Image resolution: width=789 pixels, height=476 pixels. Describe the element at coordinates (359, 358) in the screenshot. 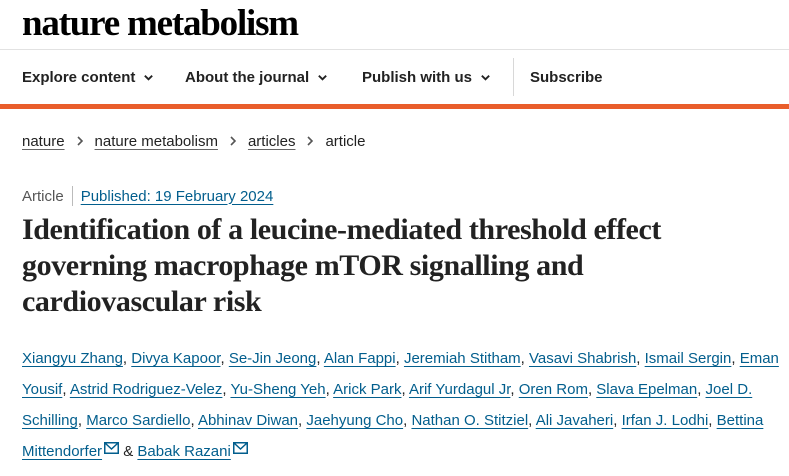

I see `author-link: Alan Fappi` at that location.